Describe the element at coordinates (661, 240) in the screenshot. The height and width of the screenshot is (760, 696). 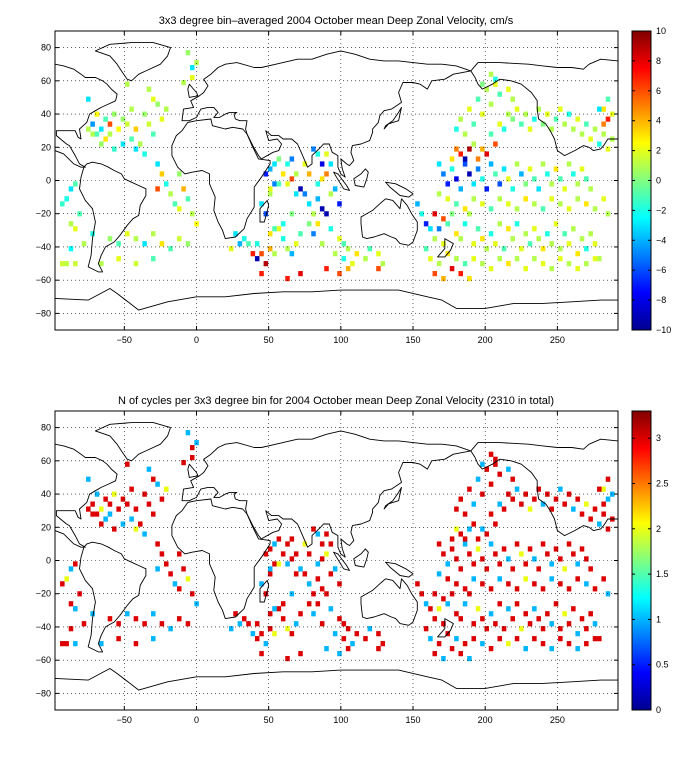
I see `colorbar-tick-label: −4` at that location.